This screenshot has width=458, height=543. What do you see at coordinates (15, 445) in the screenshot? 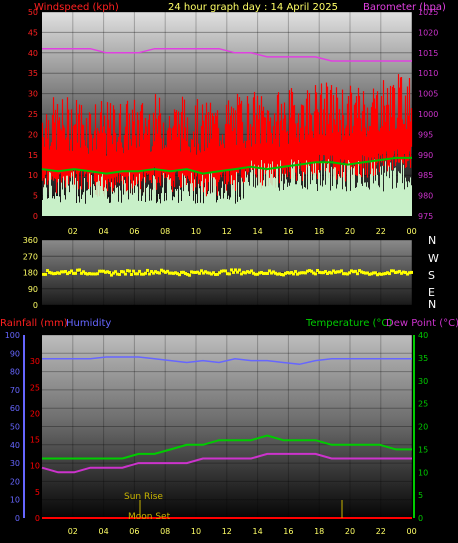
I see `humidity-axis-tick: 40` at bounding box center [15, 445].